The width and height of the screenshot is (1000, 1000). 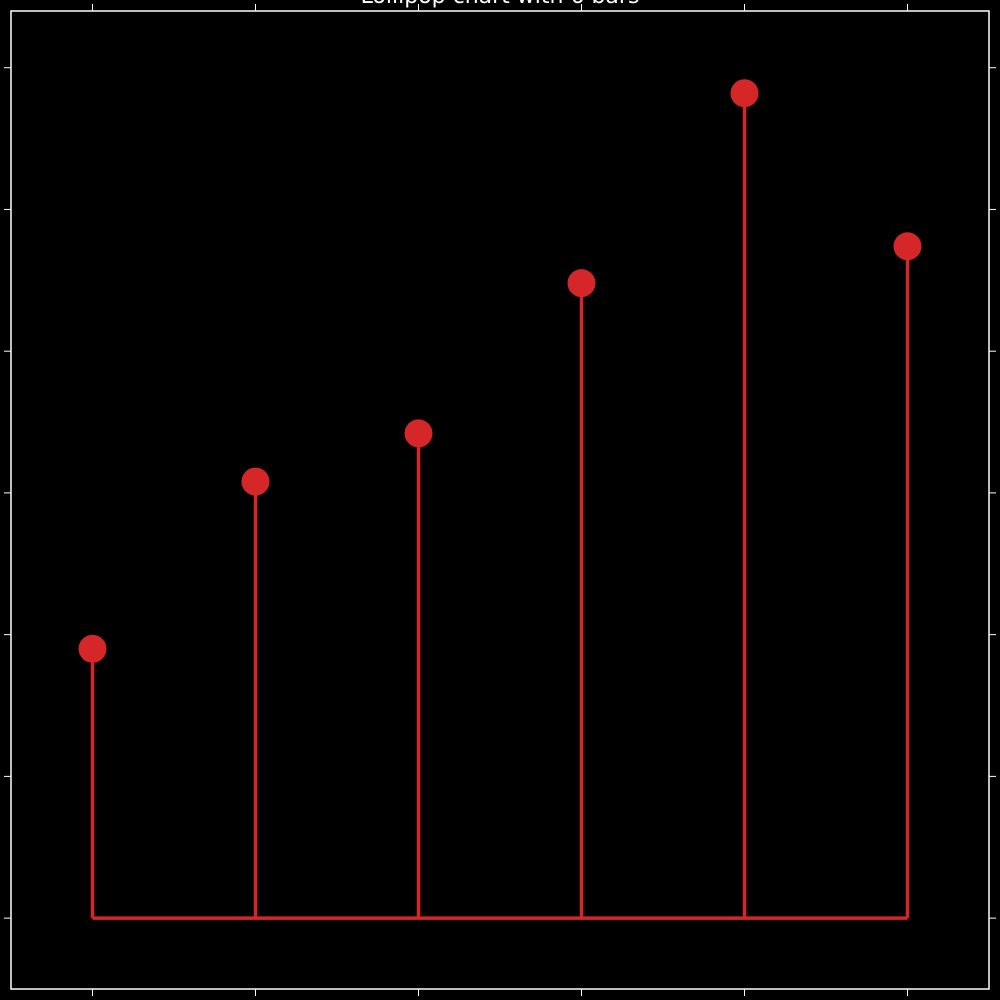 What do you see at coordinates (500, 4) in the screenshot?
I see `chart-title: Lollipop chart with 6 bars` at bounding box center [500, 4].